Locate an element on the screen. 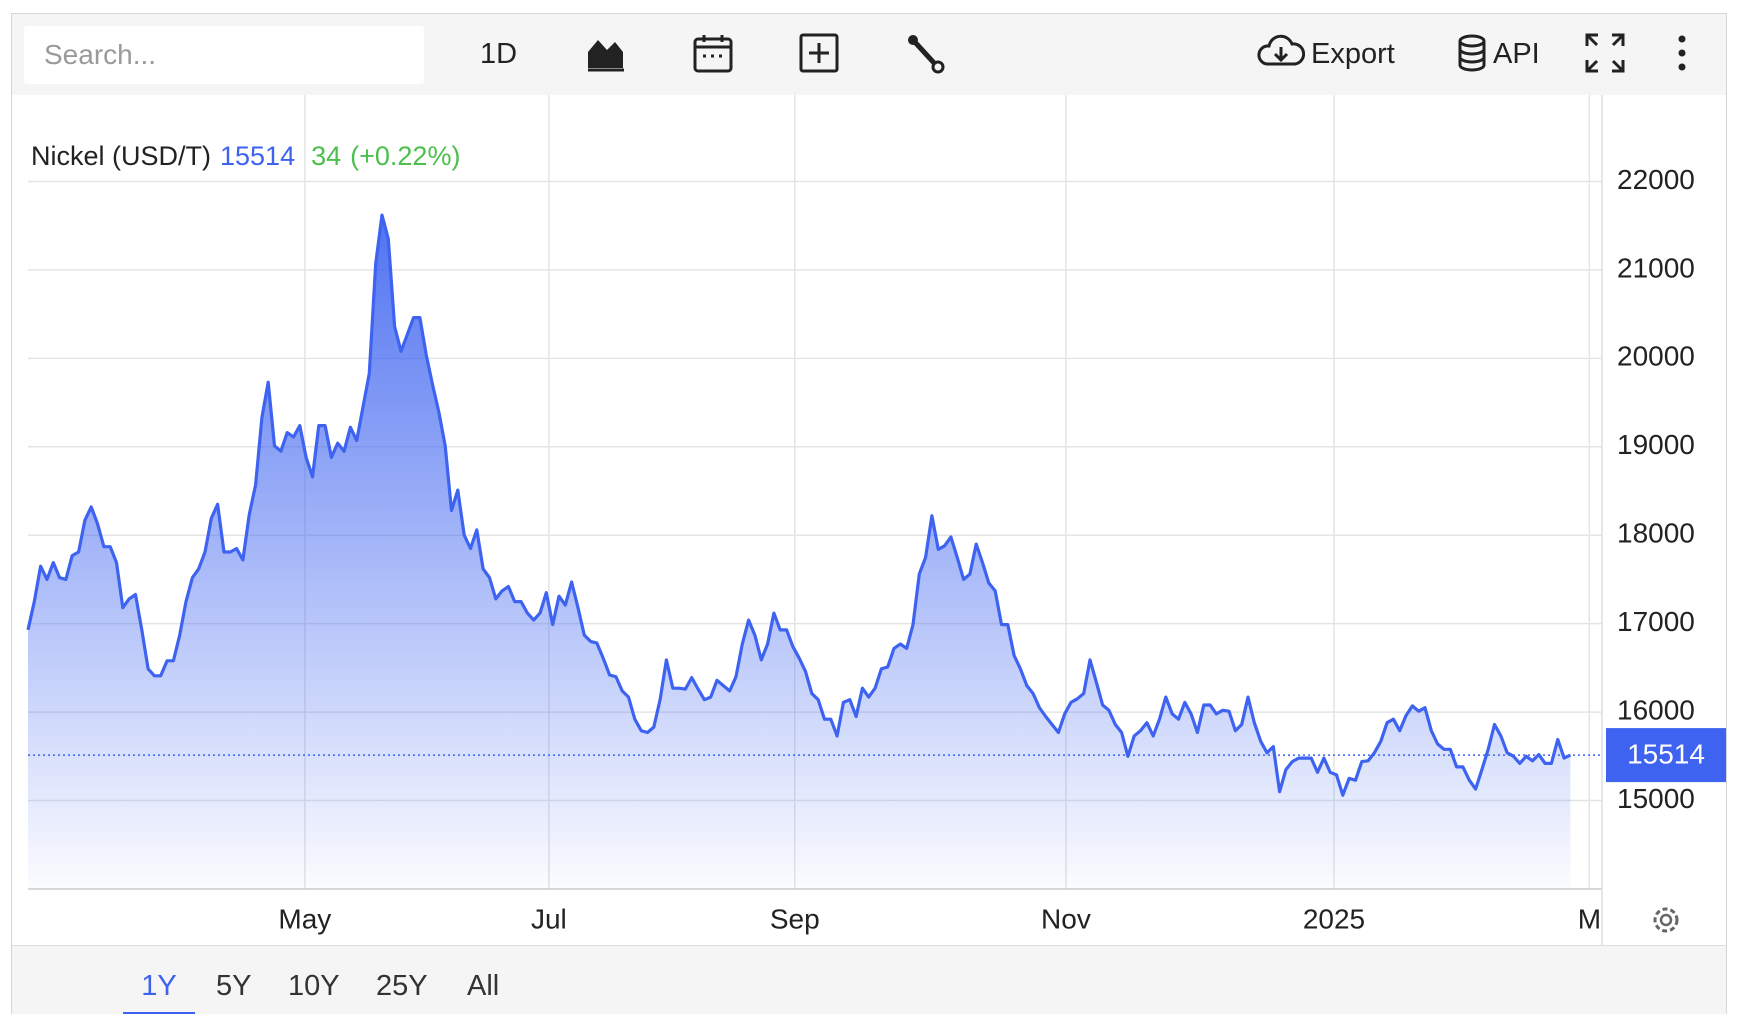 This screenshot has width=1740, height=1028. date-icon is located at coordinates (713, 53).